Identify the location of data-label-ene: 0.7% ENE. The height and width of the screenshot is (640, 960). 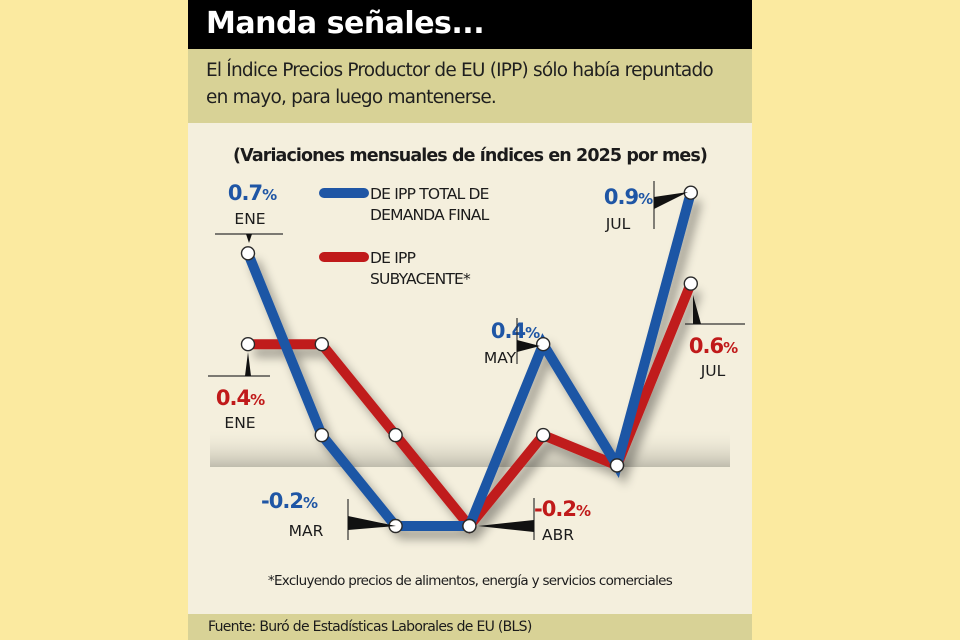
(249, 212).